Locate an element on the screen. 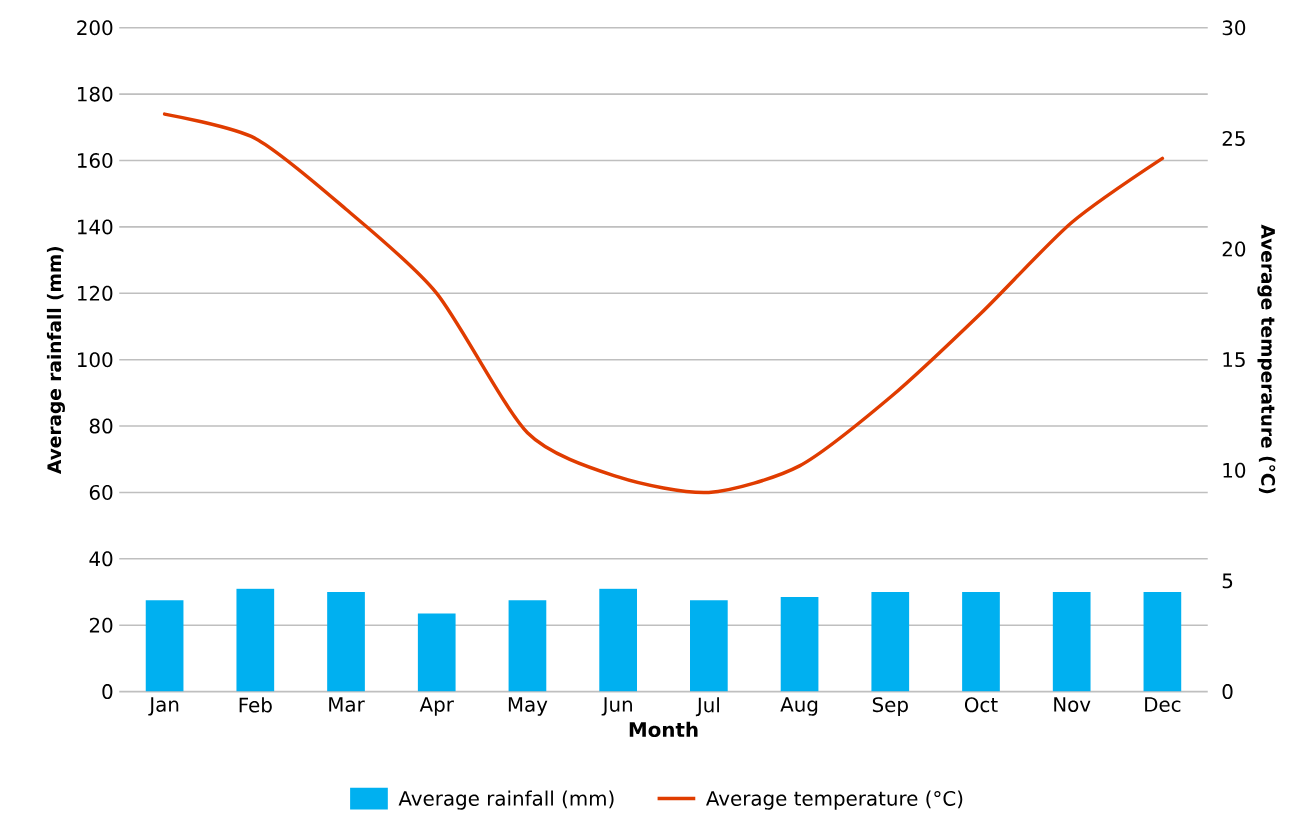 This screenshot has width=1304, height=817. y-tick-label: 60 is located at coordinates (101, 493).